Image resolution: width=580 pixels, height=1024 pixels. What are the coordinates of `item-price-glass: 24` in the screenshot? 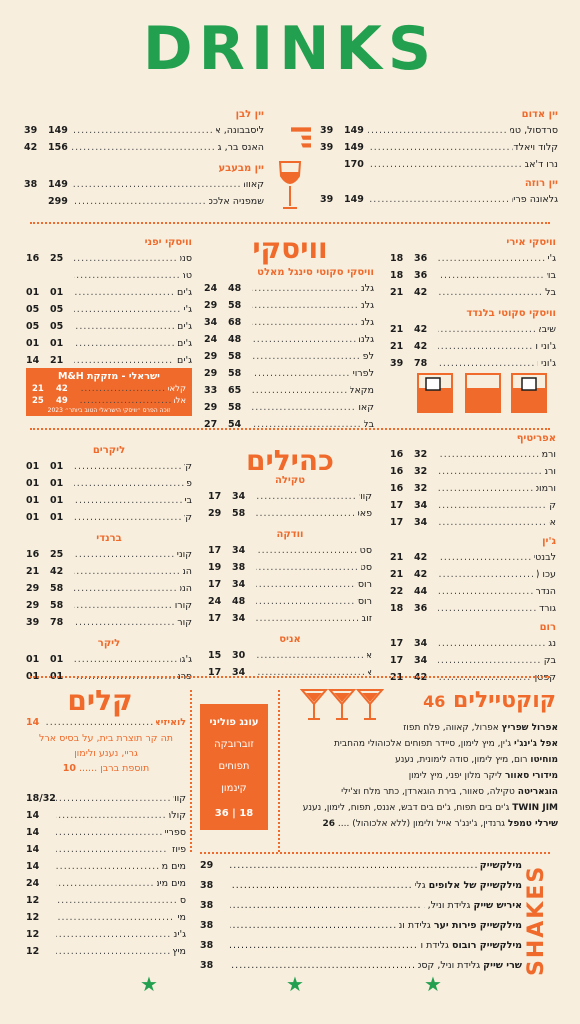 It's located at (215, 601).